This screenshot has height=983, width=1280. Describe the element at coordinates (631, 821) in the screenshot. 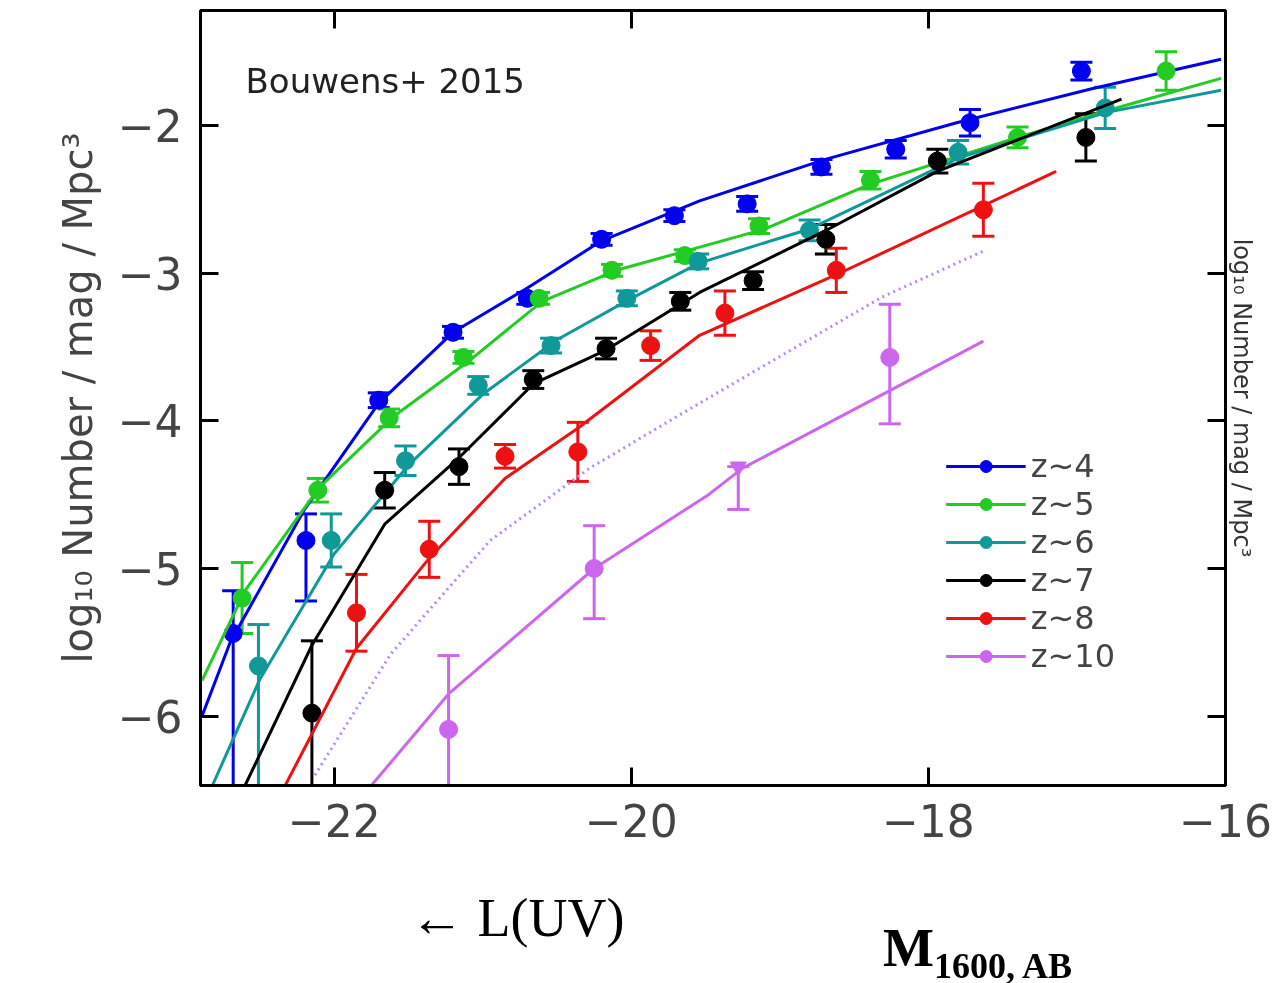

I see `x-tick-label: −20` at that location.